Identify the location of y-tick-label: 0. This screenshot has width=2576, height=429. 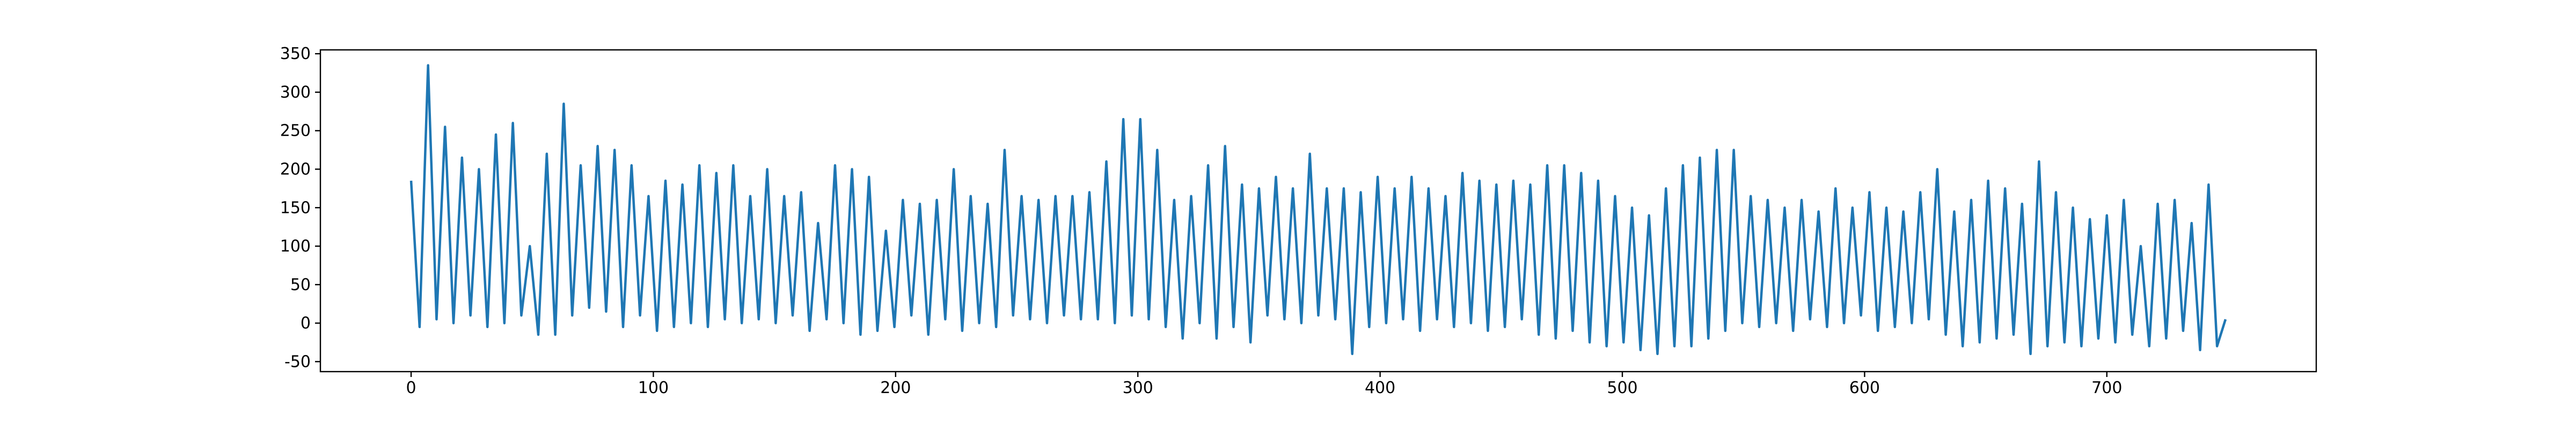
(306, 323).